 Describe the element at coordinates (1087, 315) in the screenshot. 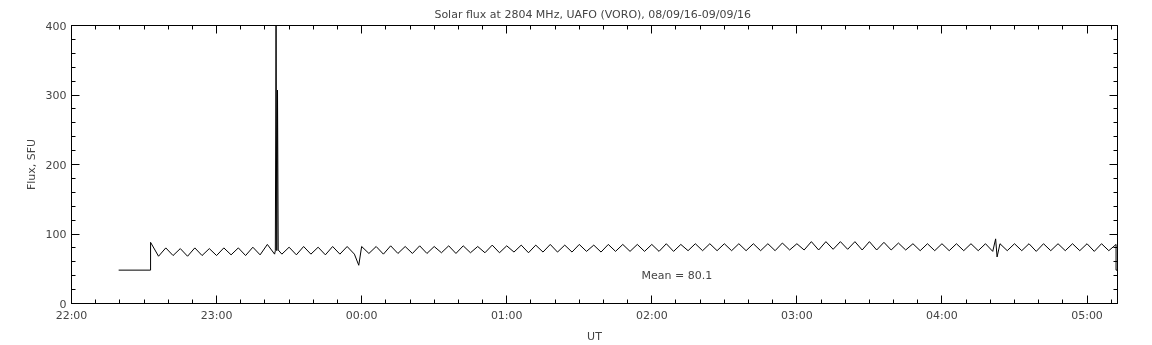

I see `x-tick-label: 05:00` at that location.